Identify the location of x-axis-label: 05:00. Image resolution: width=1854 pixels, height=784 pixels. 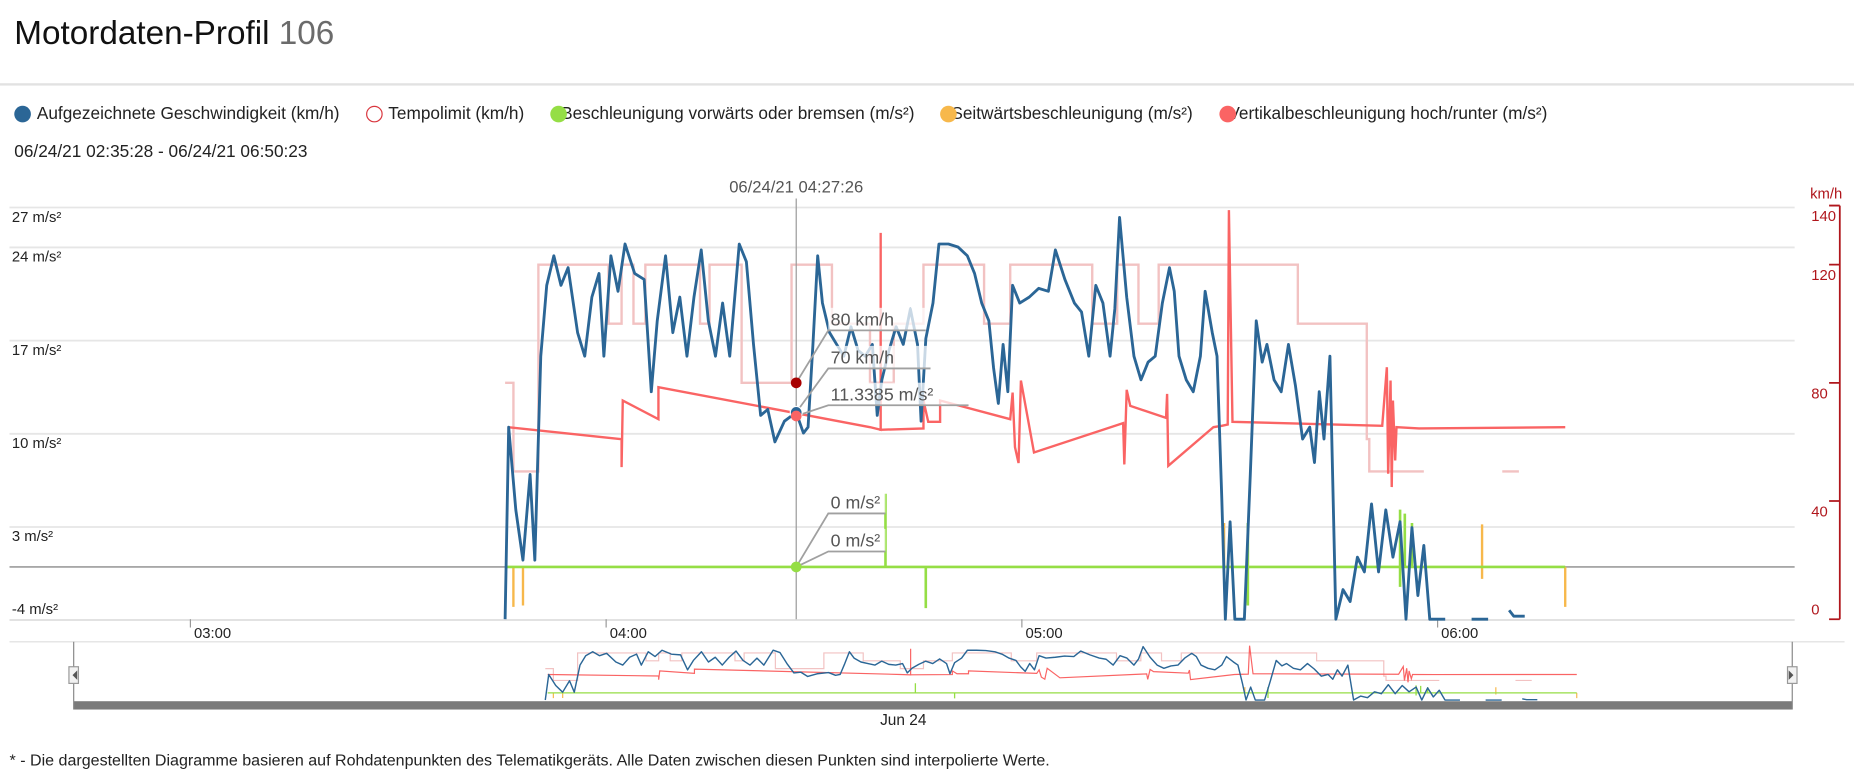
(1043, 634).